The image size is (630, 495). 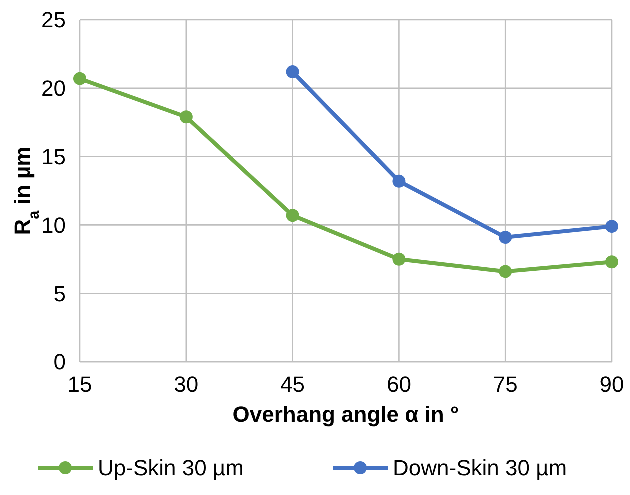 What do you see at coordinates (186, 384) in the screenshot?
I see `x-tick-label: 30` at bounding box center [186, 384].